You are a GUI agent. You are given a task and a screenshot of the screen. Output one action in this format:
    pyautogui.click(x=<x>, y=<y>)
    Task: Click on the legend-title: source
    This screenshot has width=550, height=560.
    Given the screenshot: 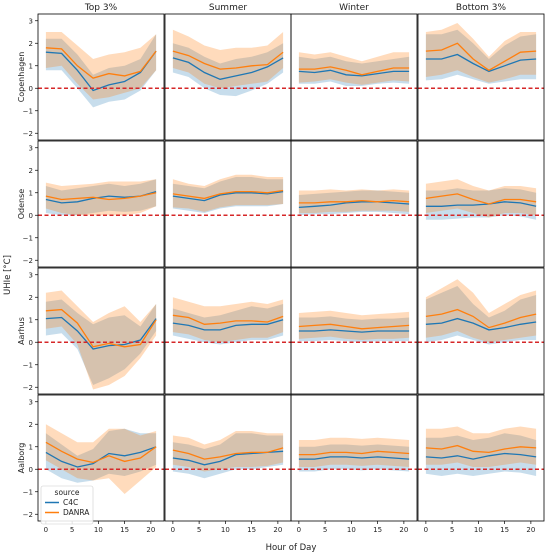 What is the action you would take?
    pyautogui.click(x=67, y=492)
    